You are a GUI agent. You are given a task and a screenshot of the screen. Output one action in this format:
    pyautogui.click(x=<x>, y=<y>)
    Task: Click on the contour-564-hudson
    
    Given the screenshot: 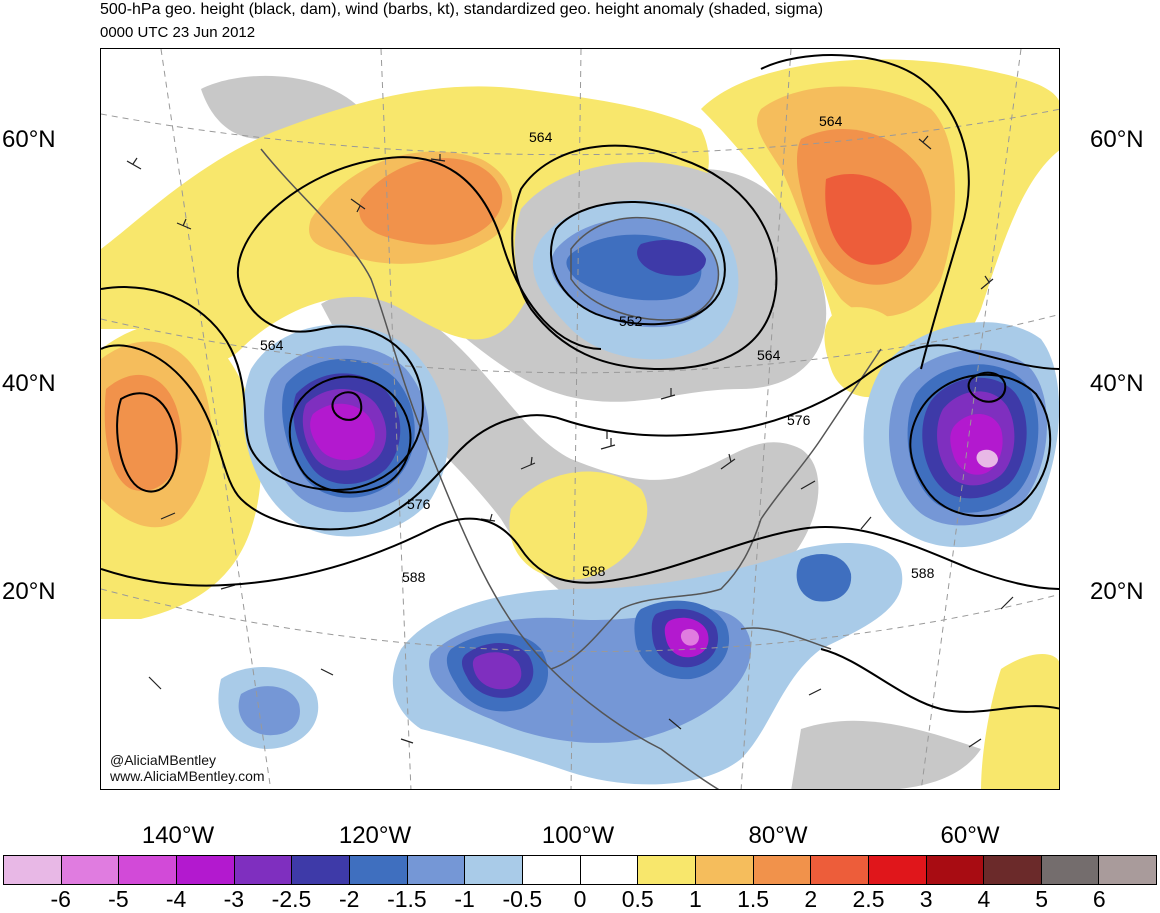 What is the action you would take?
    pyautogui.click(x=644, y=257)
    